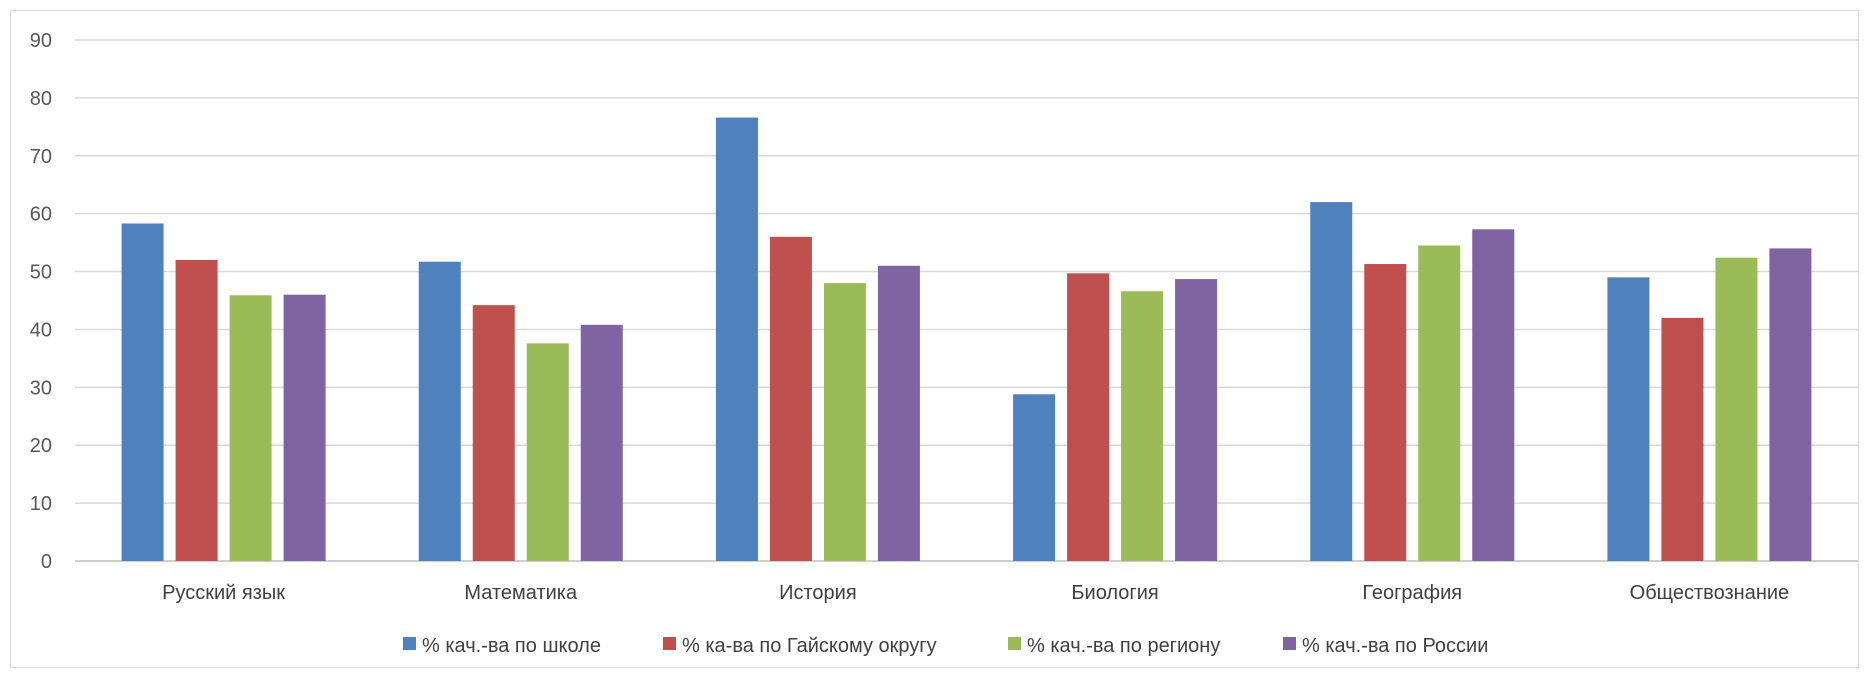 This screenshot has width=1869, height=678. I want to click on legend-label: % ка-ва по Гайскому округу, so click(809, 646).